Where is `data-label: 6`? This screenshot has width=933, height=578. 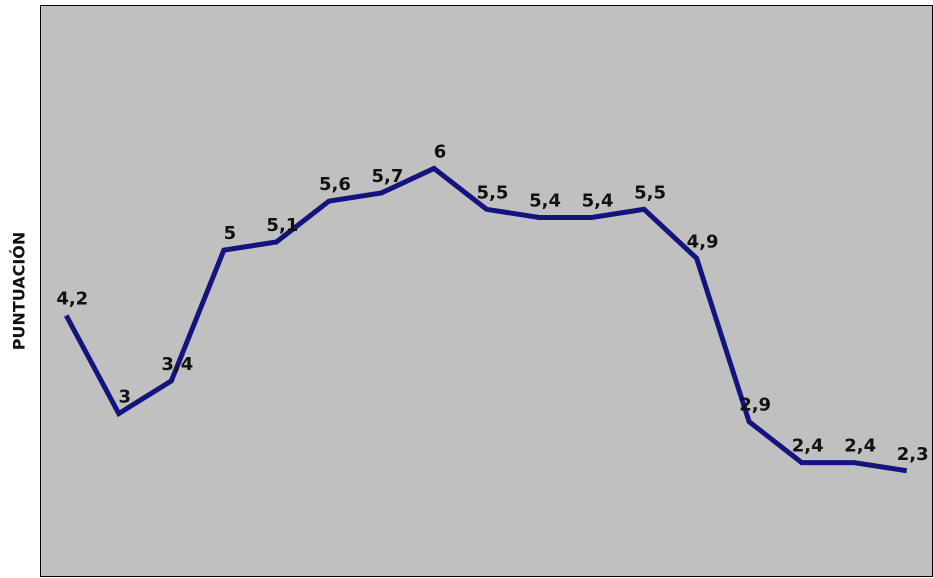 data-label: 6 is located at coordinates (440, 151).